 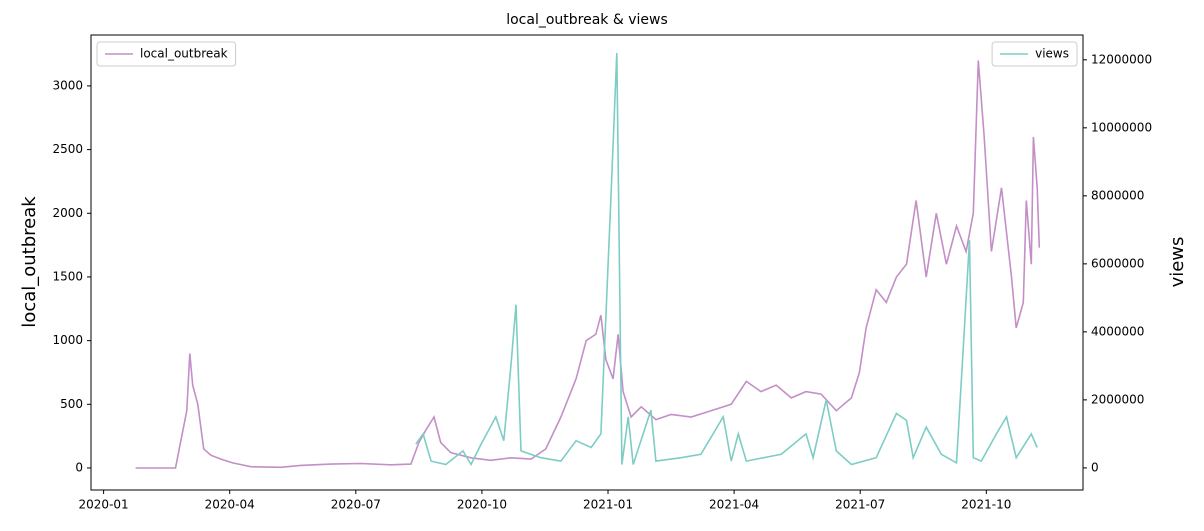 What do you see at coordinates (356, 505) in the screenshot?
I see `x-tick-label: 2020-07` at bounding box center [356, 505].